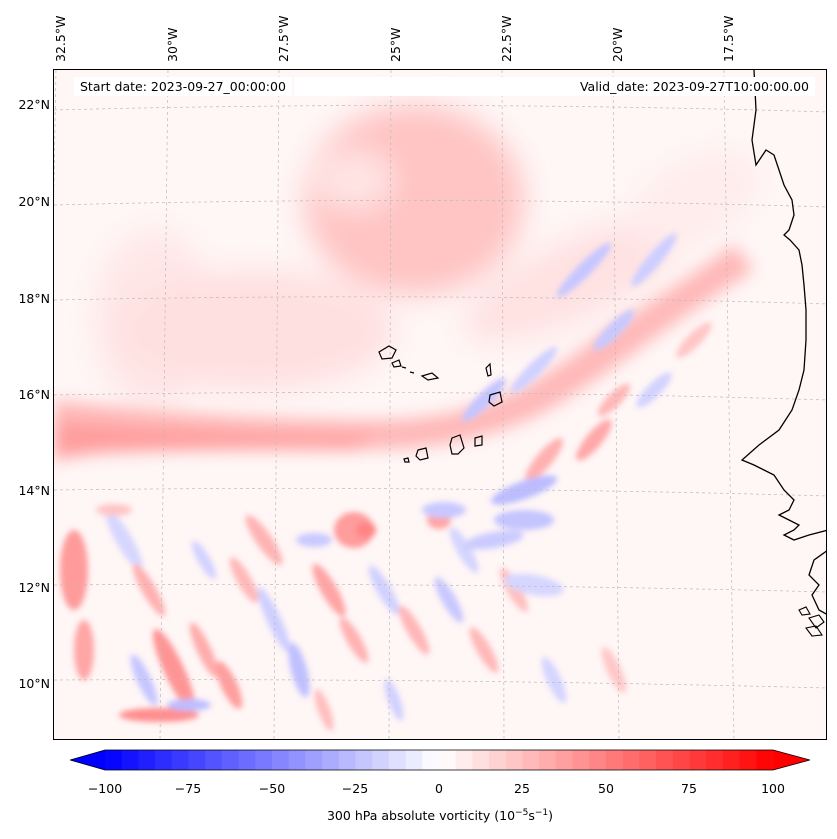  I want to click on lon-label-32-5w: 32.5°W, so click(60, 38).